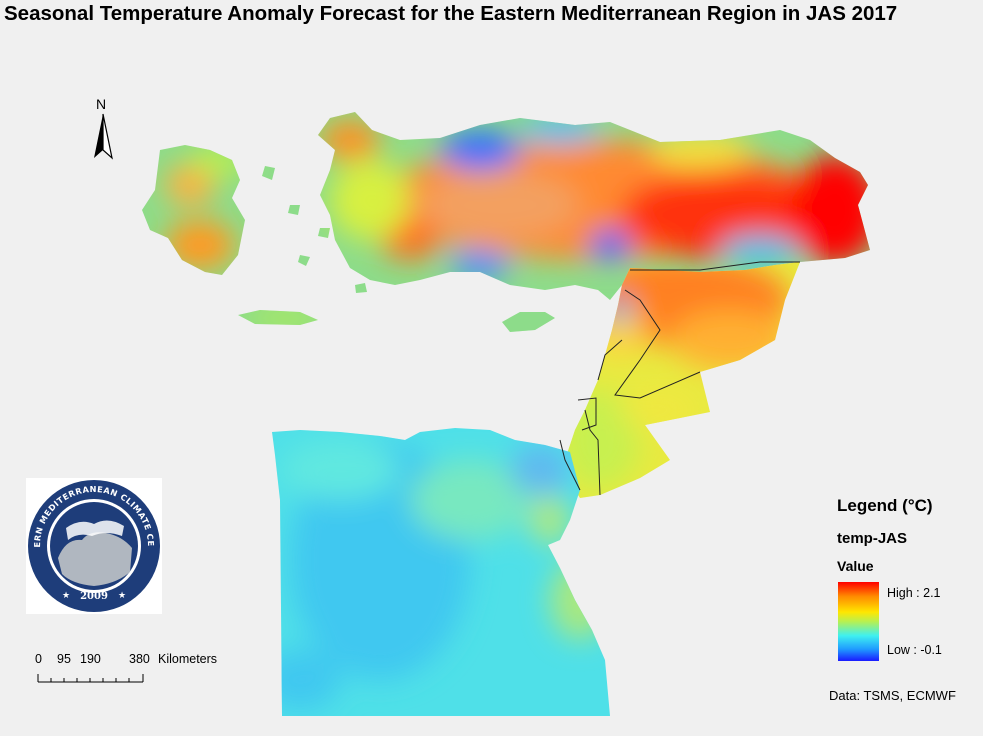 This screenshot has height=736, width=983. Describe the element at coordinates (90, 659) in the screenshot. I see `scale-tick-190: 190` at that location.